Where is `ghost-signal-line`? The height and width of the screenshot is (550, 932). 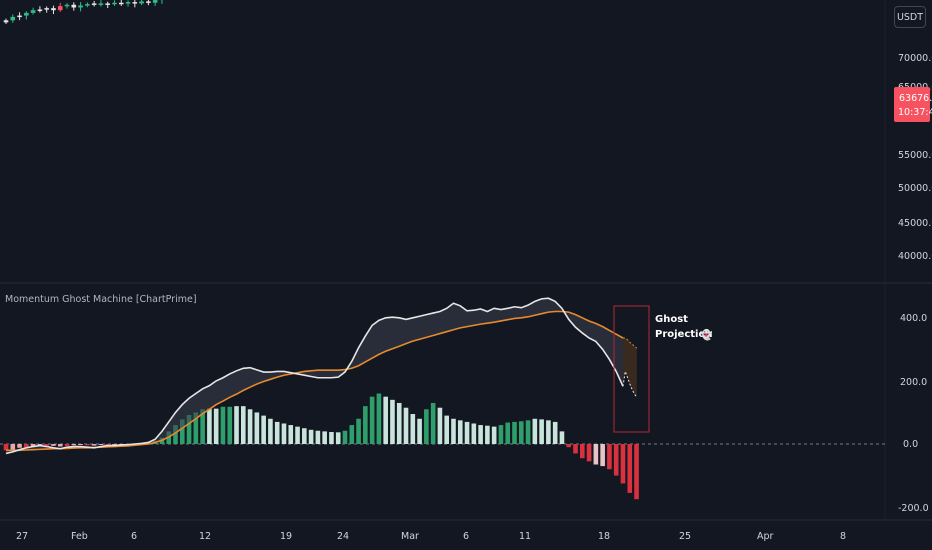 ghost-signal-line is located at coordinates (630, 343).